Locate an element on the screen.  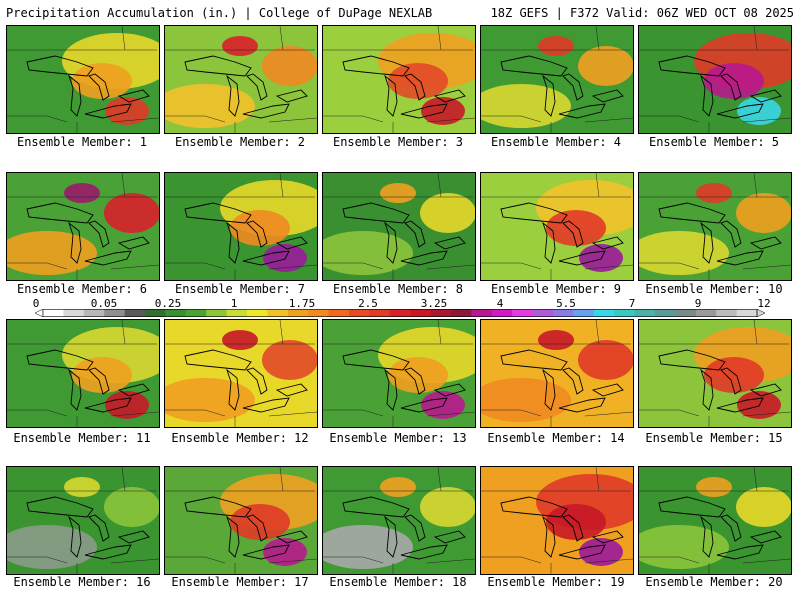
legend-tick-label: 1.75 is located at coordinates (302, 303).